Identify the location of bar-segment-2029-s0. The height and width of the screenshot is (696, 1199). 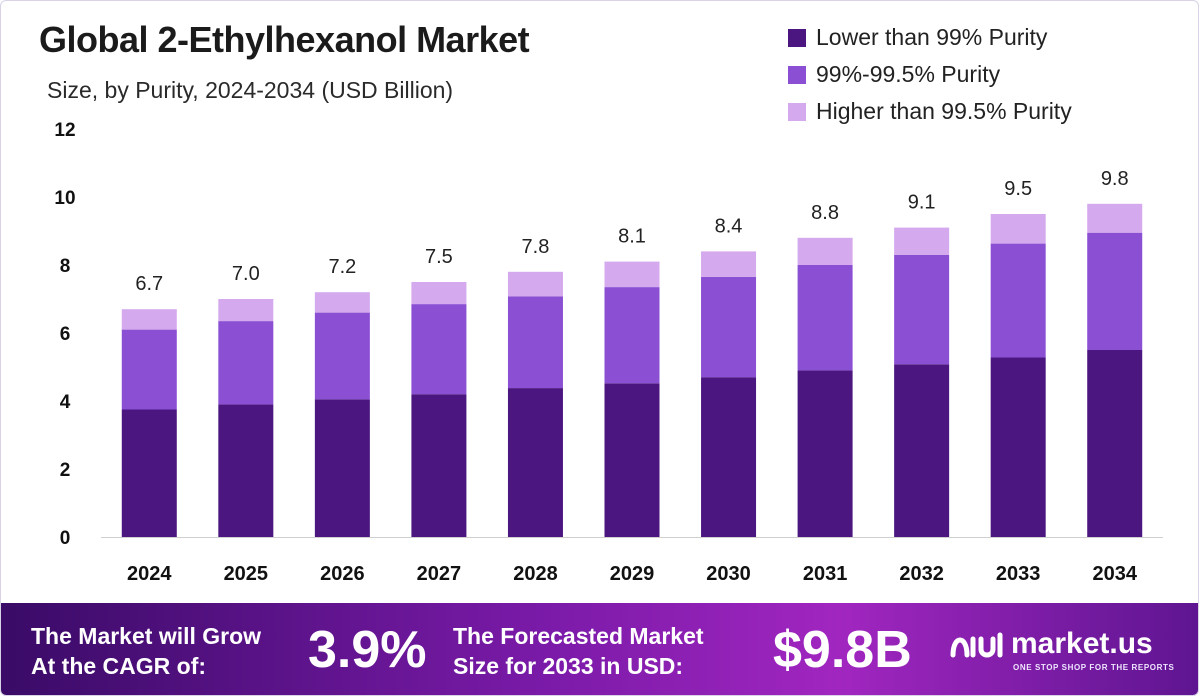
(632, 460).